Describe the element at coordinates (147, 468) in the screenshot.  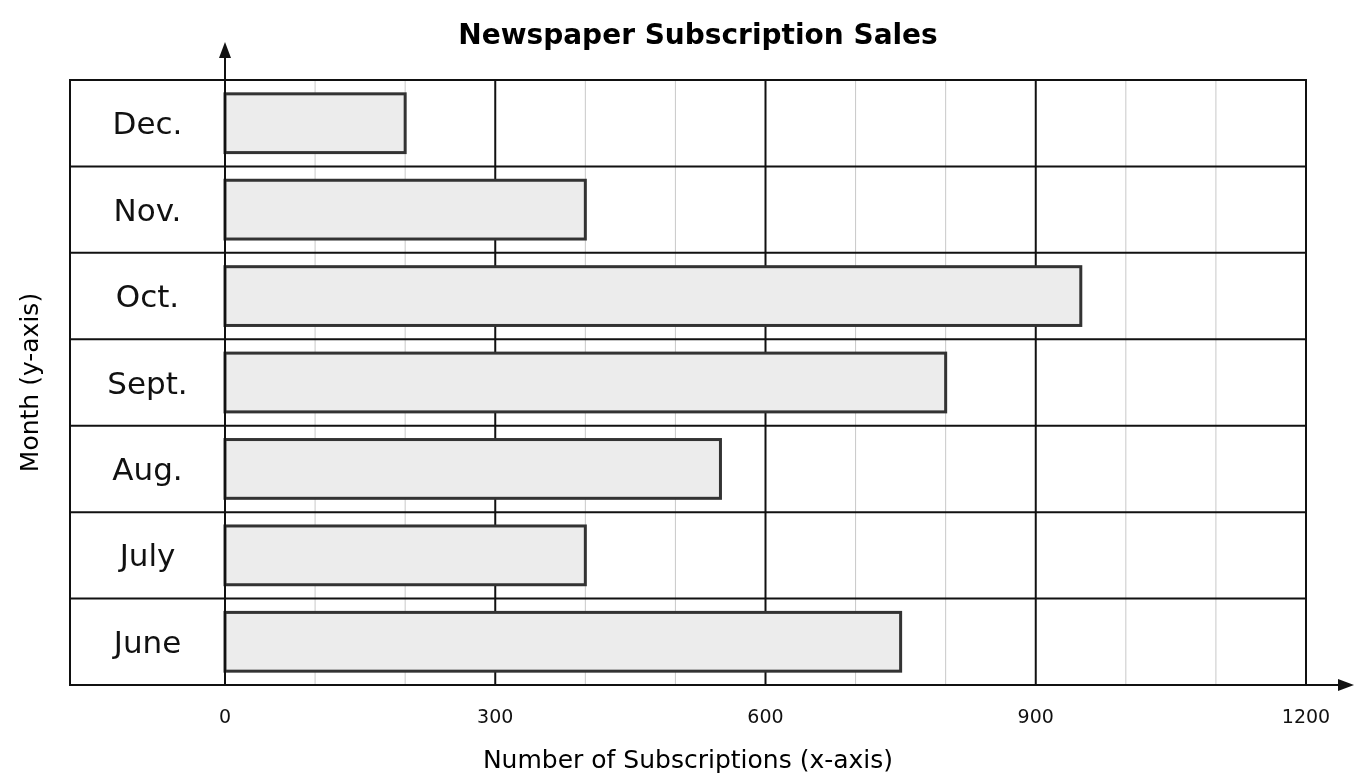
I see `y-tick-label: Aug.` at that location.